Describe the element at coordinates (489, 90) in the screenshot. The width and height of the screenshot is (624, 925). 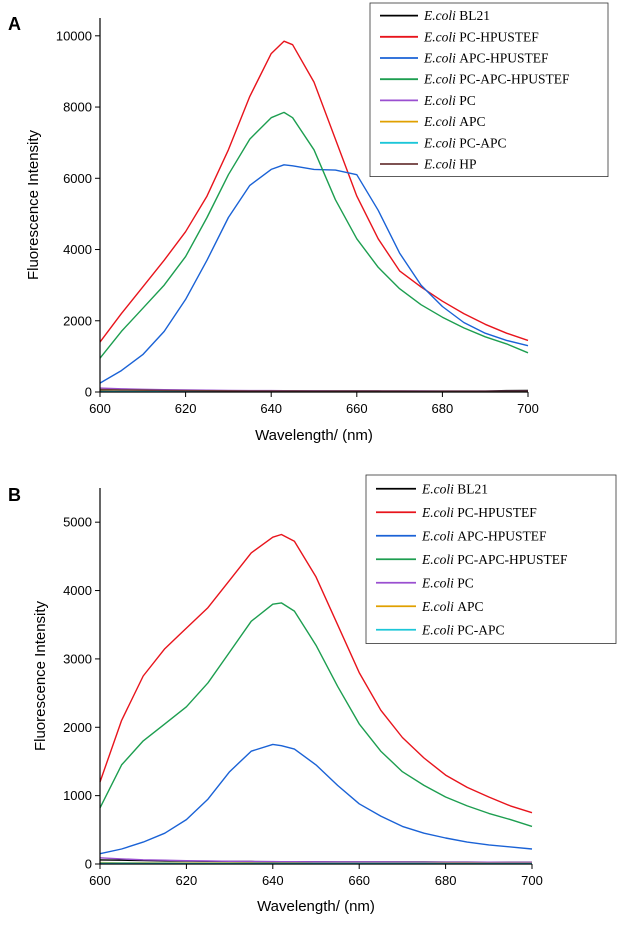
I see `legend-frame` at that location.